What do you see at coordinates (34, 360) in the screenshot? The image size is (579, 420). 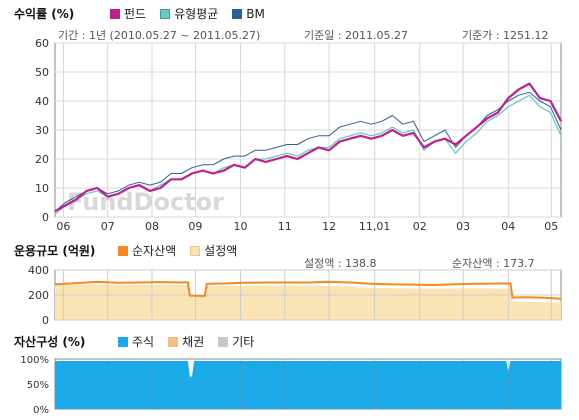 I see `y-tick-label: 100%` at bounding box center [34, 360].